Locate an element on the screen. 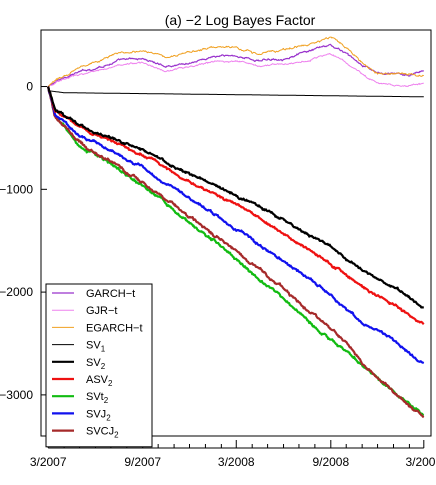 This screenshot has width=436, height=485. x-tick-label: 3/2007 is located at coordinates (48, 462).